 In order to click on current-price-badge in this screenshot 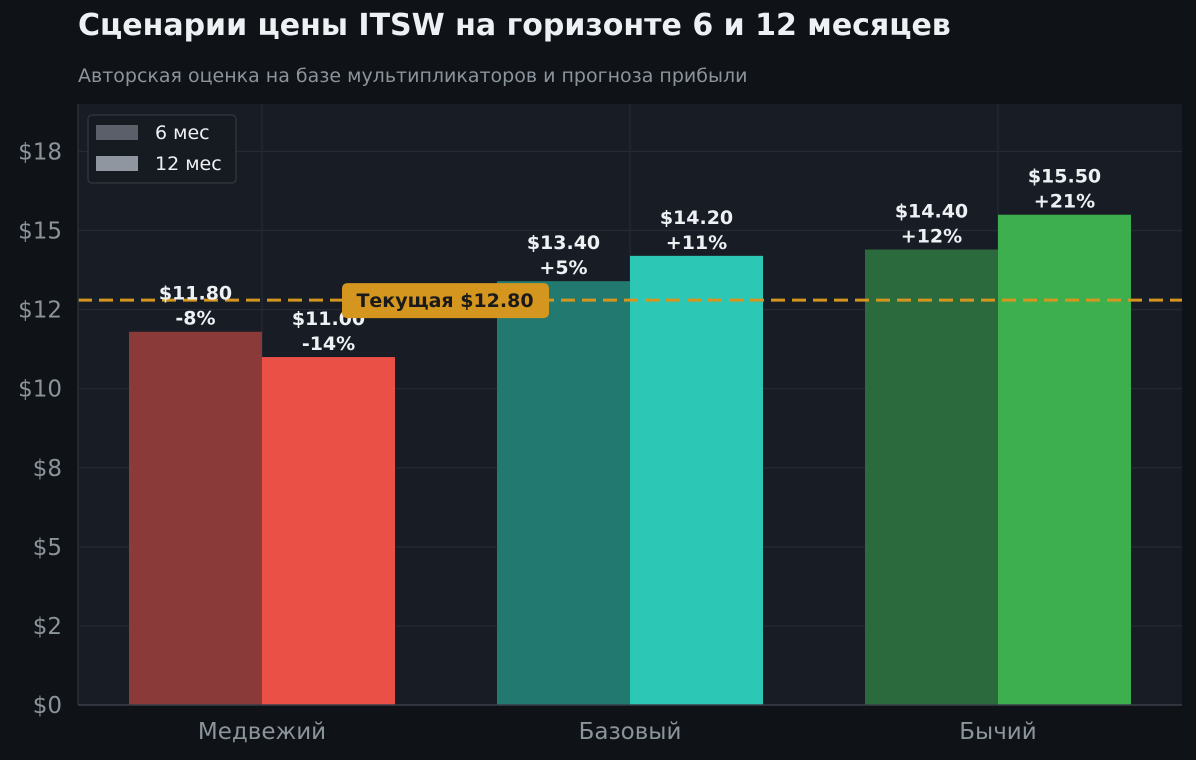, I will do `click(445, 301)`.